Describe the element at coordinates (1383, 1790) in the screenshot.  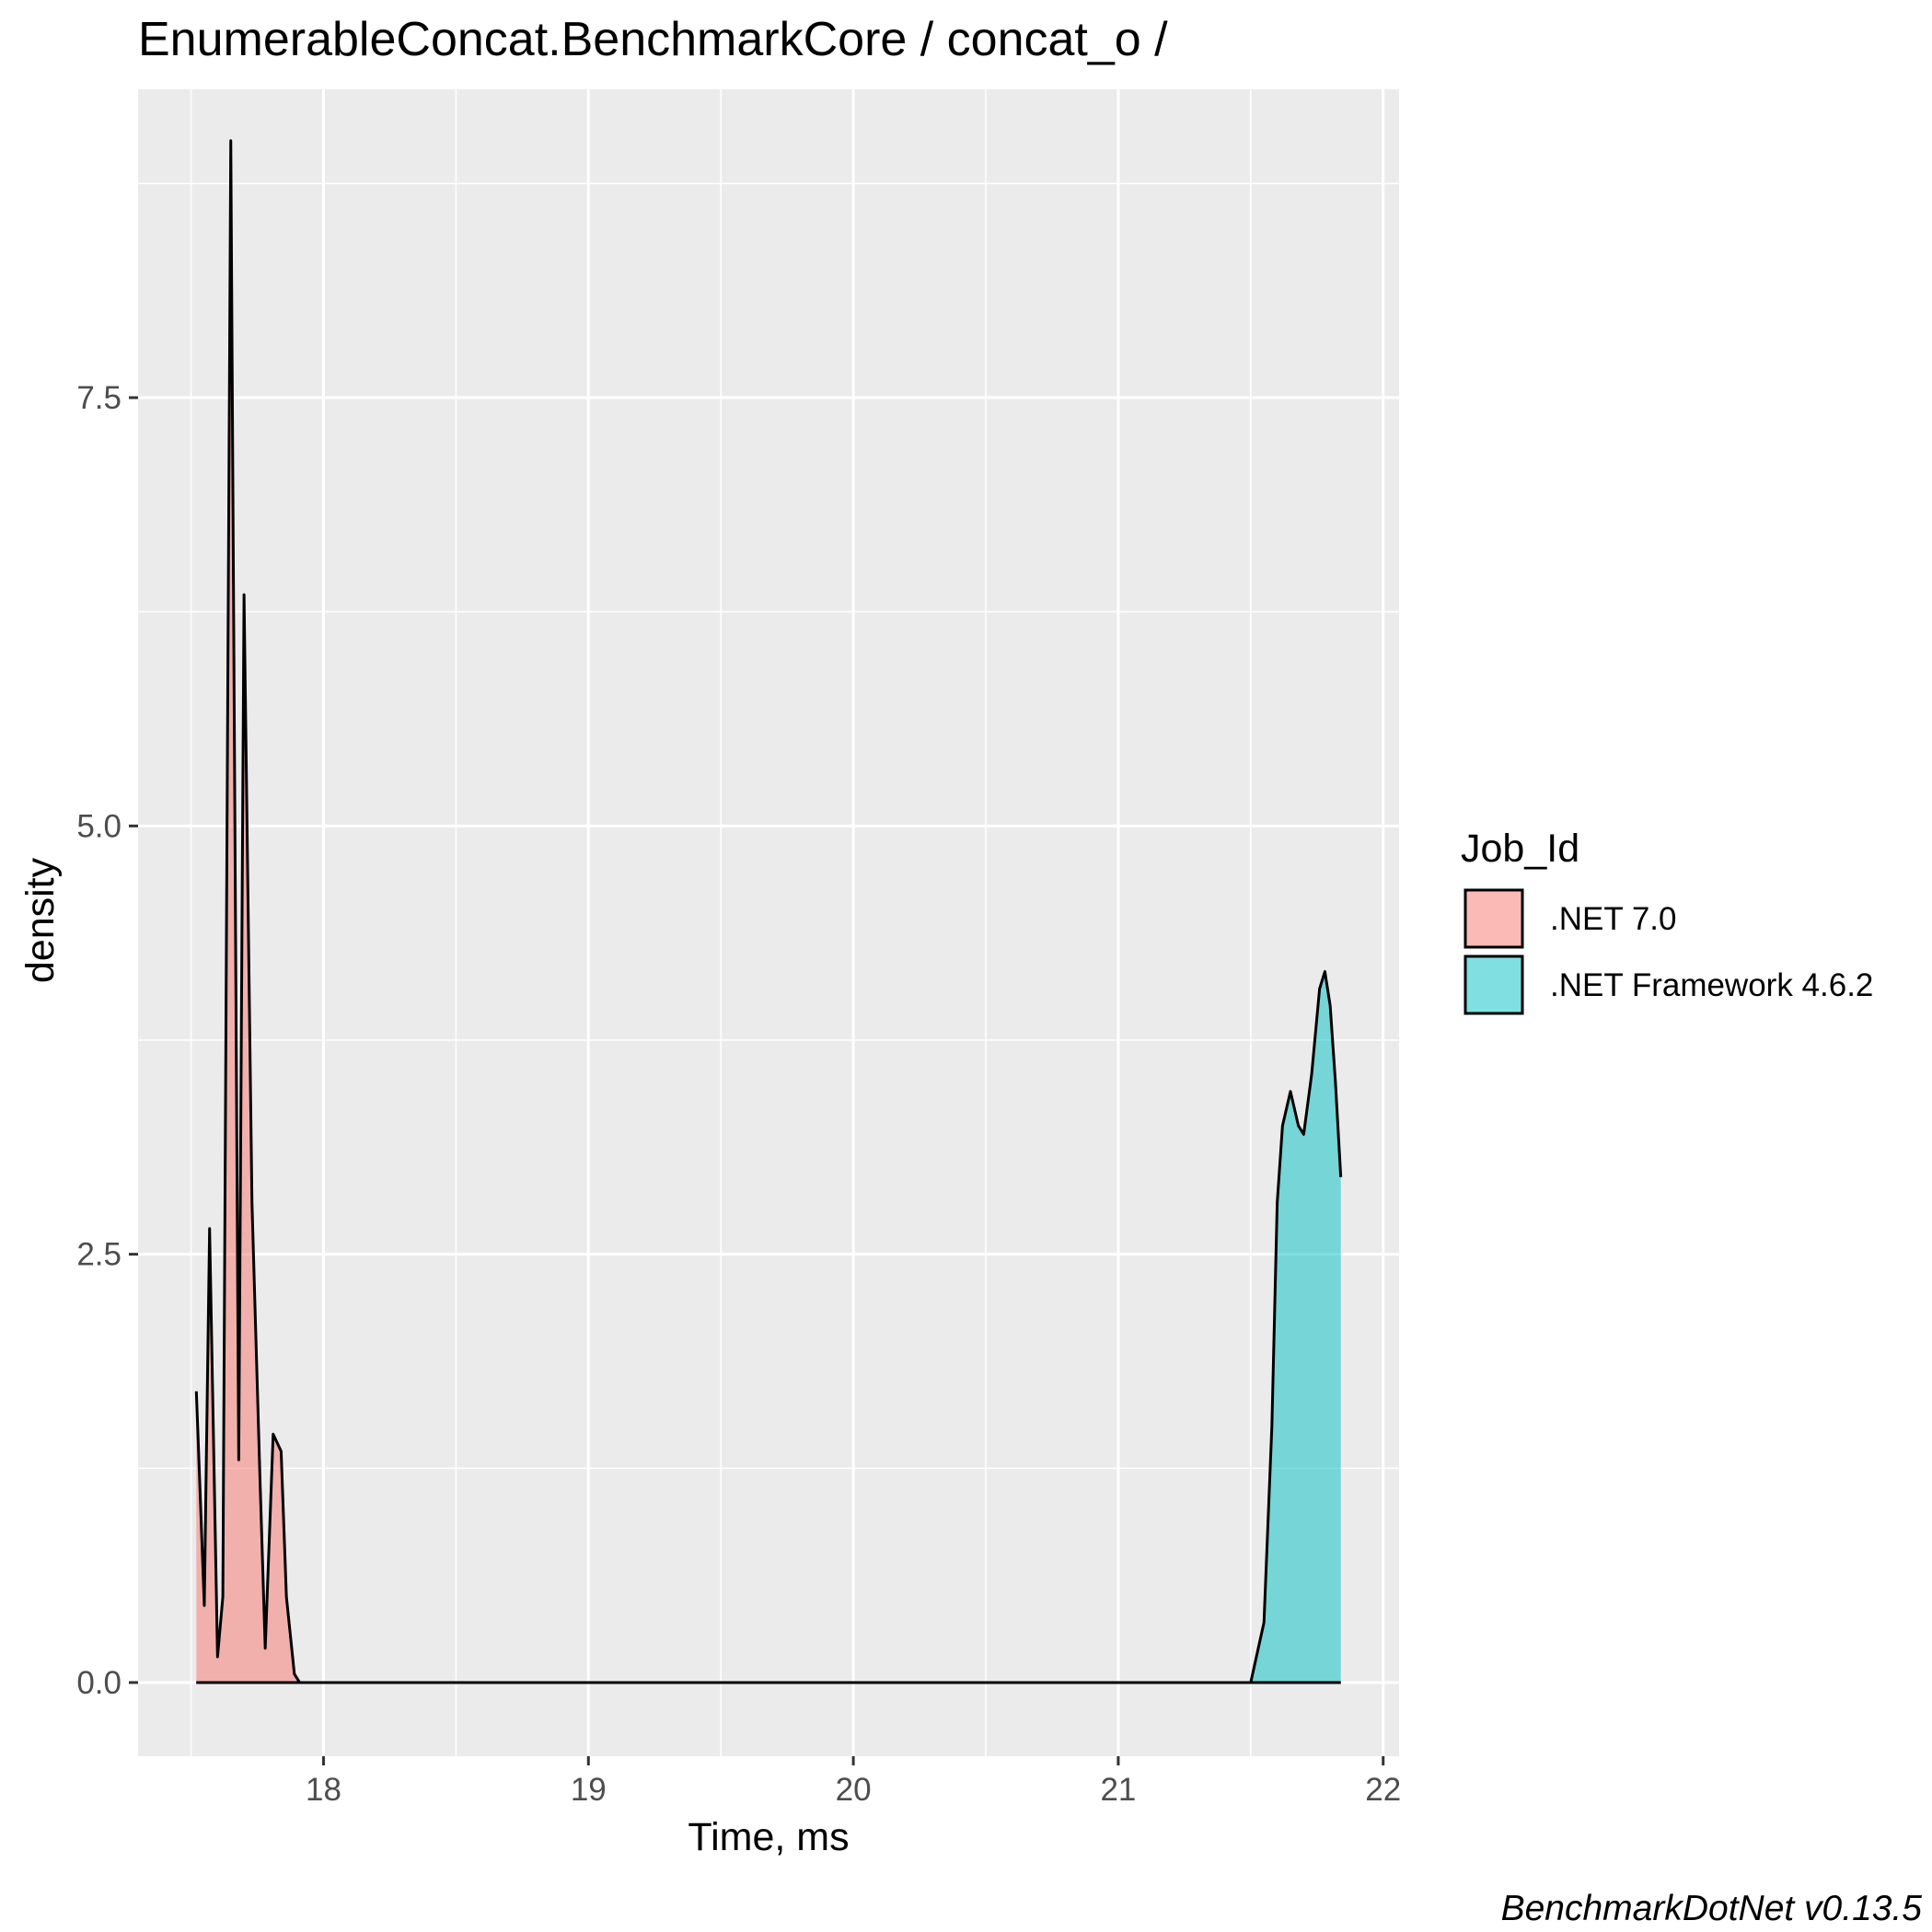
I see `x-tick-label: 22` at that location.